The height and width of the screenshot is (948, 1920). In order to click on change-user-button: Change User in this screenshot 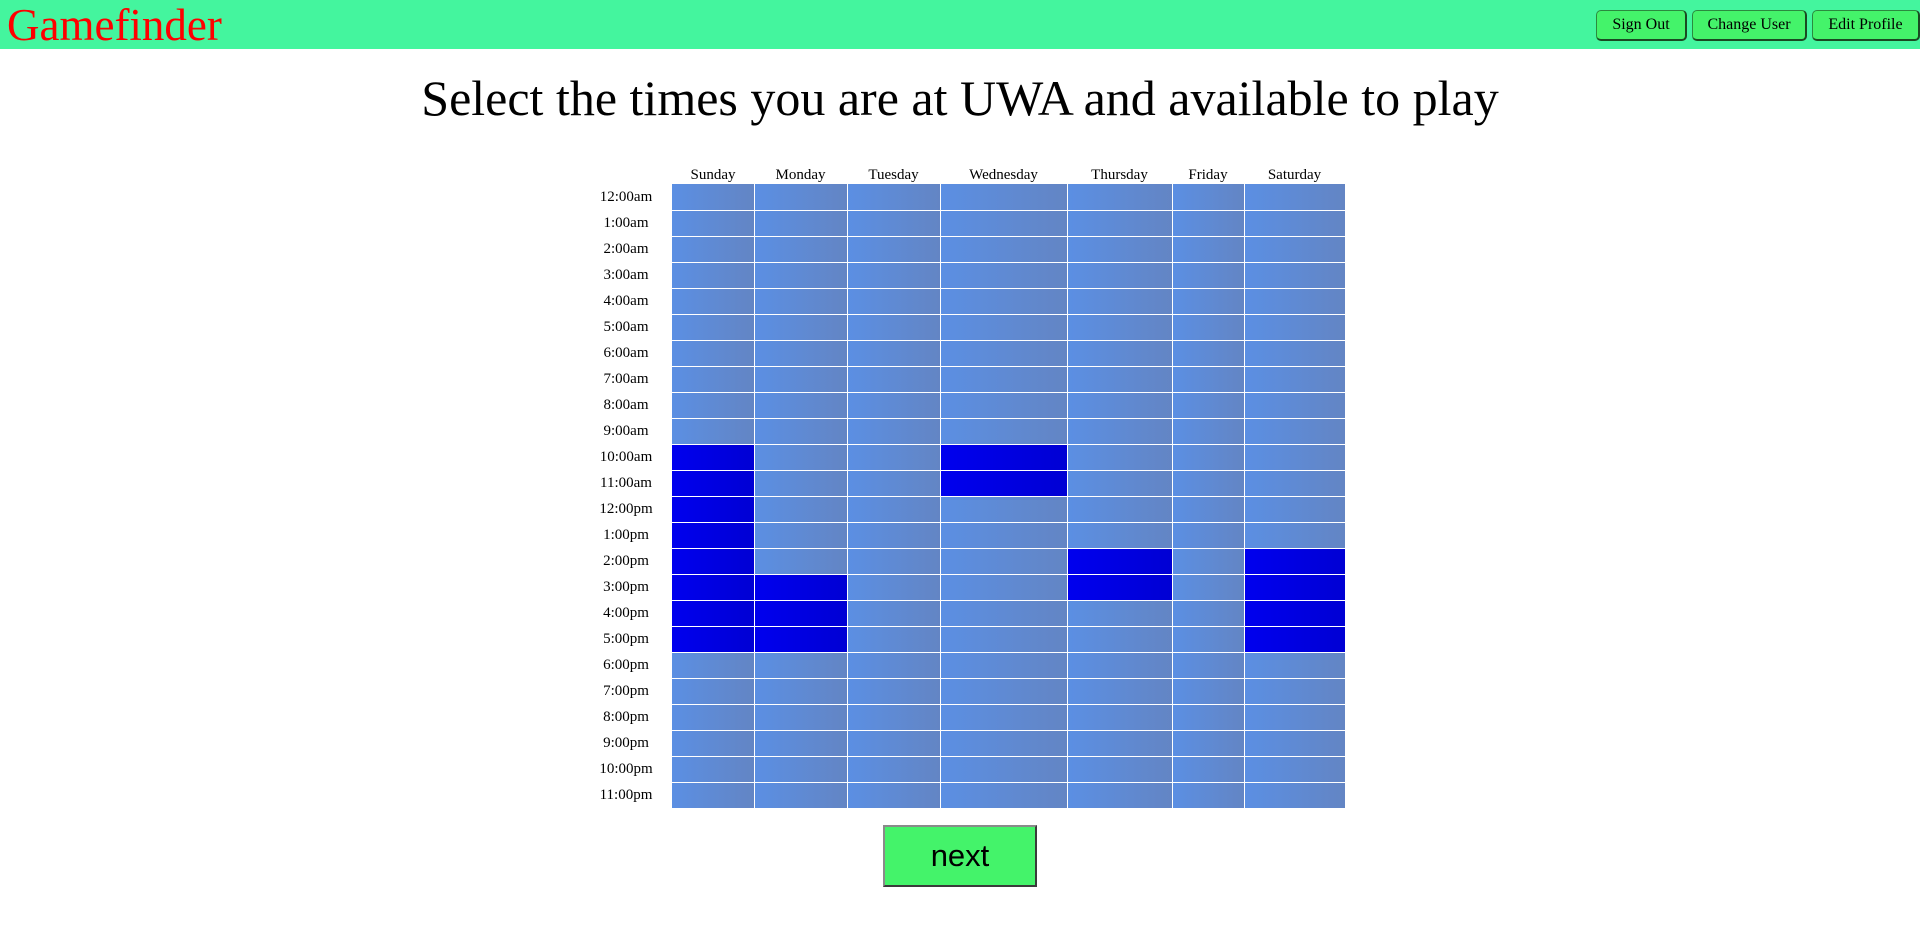, I will do `click(1749, 25)`.